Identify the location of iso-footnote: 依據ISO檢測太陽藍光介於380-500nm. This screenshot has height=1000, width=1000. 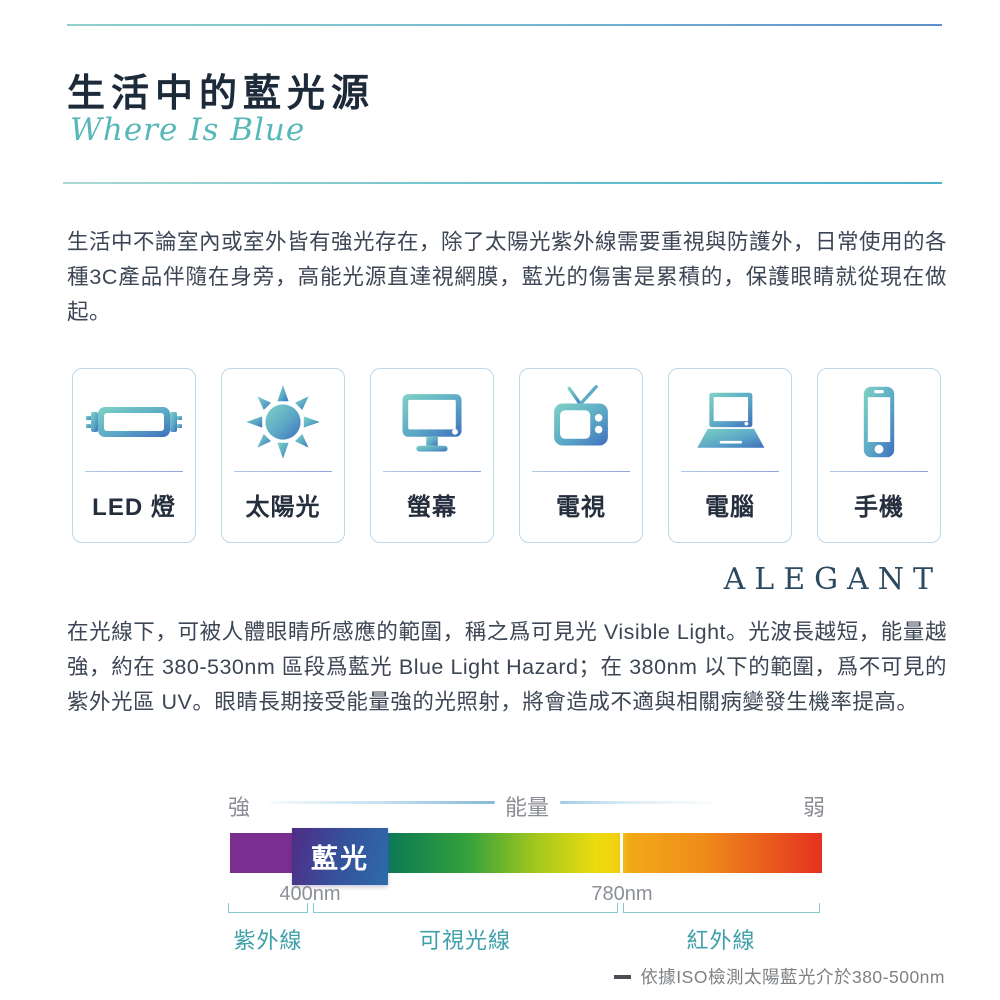
(779, 976).